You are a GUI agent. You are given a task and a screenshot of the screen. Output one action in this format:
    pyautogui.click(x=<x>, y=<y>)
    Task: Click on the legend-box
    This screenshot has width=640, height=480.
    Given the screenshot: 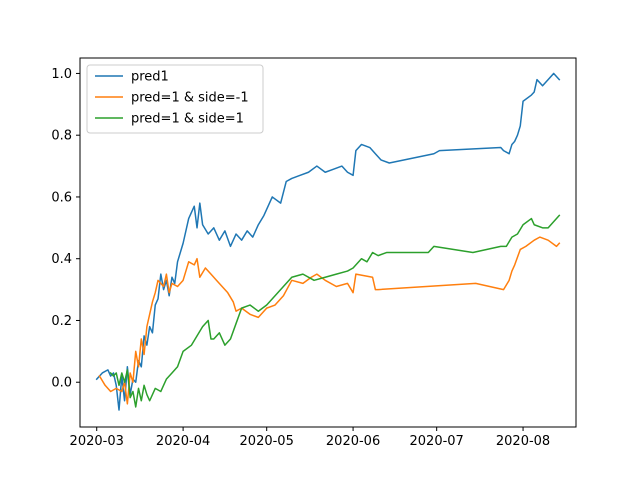 What is the action you would take?
    pyautogui.click(x=175, y=99)
    